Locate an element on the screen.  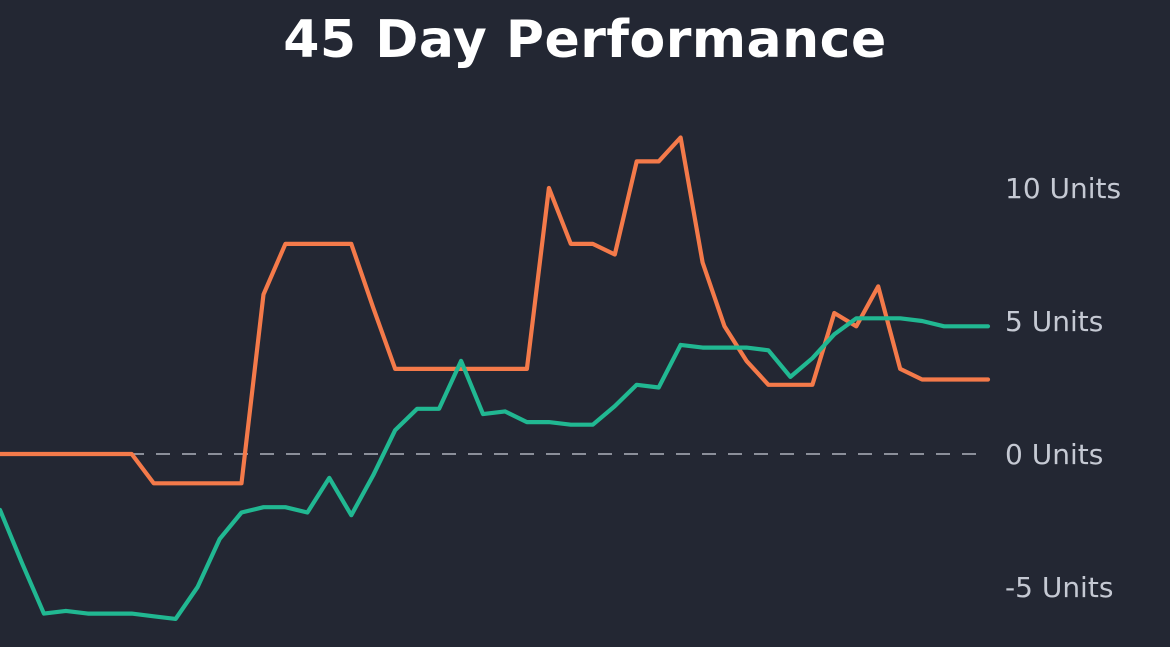
y-tick-label: 10 Units is located at coordinates (1063, 188).